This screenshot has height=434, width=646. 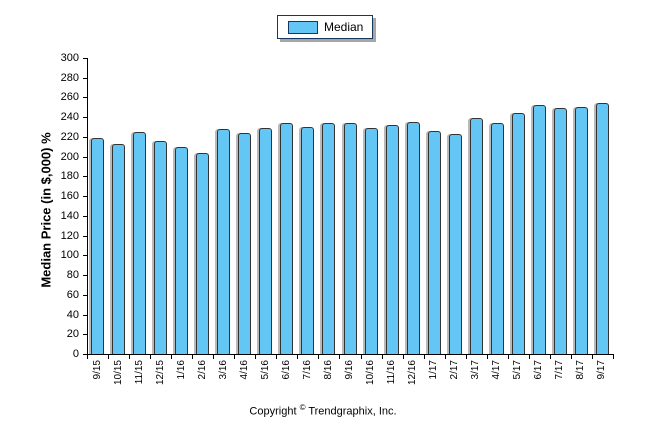 What do you see at coordinates (69, 216) in the screenshot?
I see `y-axis-tick-label: 140` at bounding box center [69, 216].